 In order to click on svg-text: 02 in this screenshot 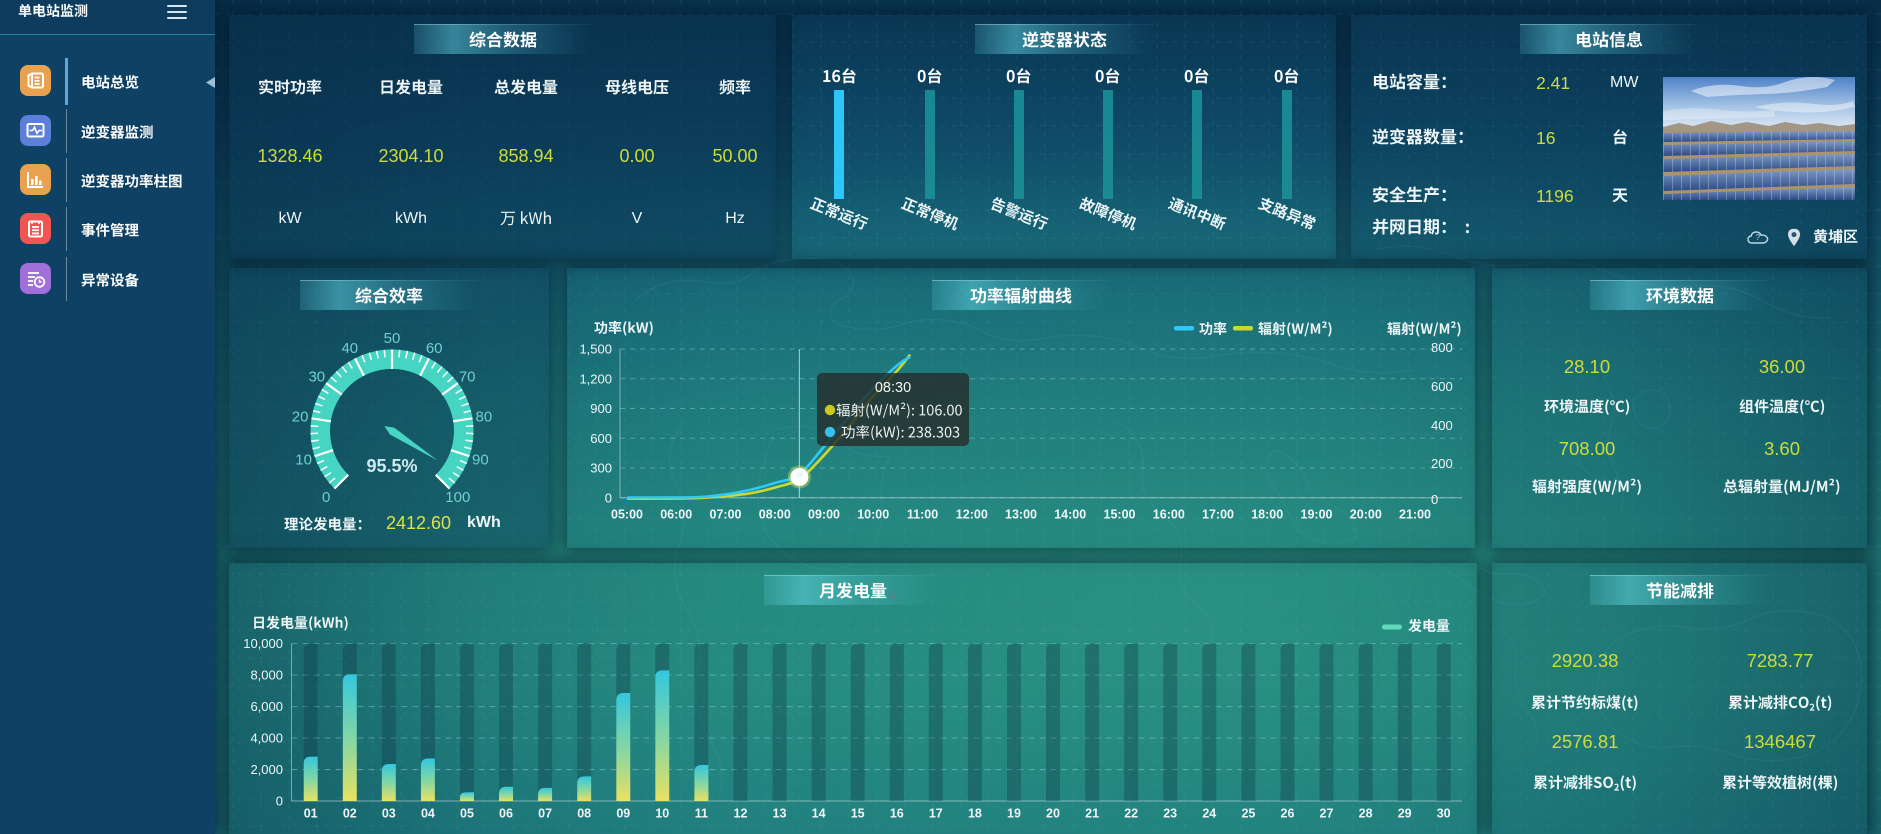, I will do `click(350, 814)`.